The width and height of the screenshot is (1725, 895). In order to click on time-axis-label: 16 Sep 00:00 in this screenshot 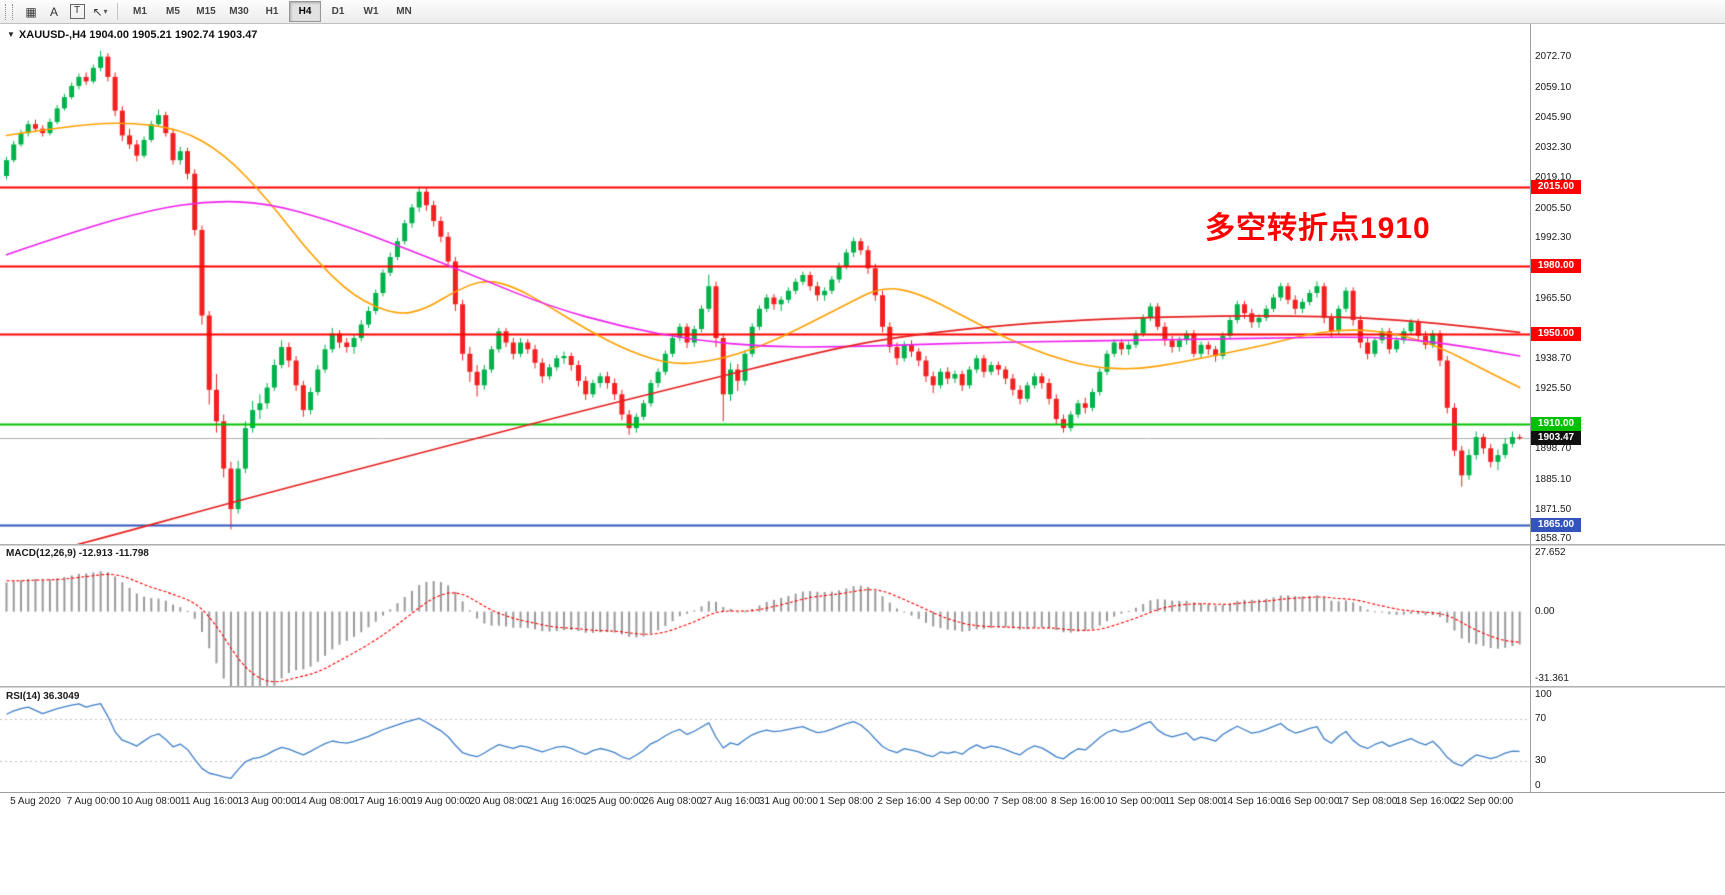, I will do `click(1309, 801)`.